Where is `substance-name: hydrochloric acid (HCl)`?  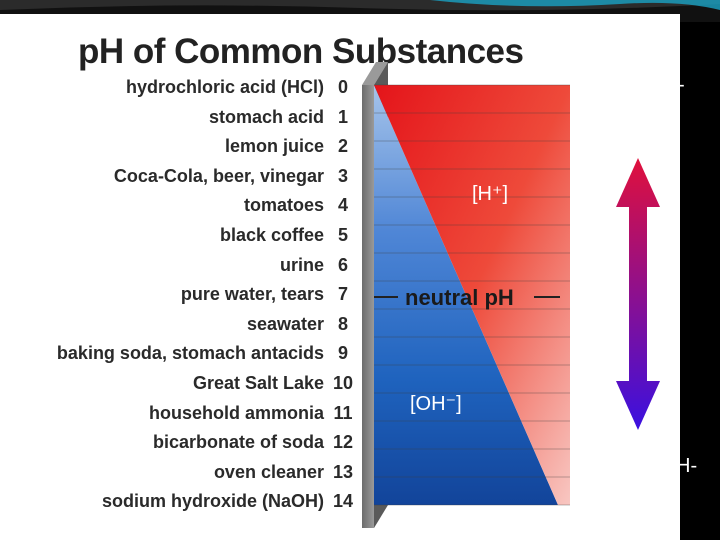 substance-name: hydrochloric acid (HCl) is located at coordinates (224, 87).